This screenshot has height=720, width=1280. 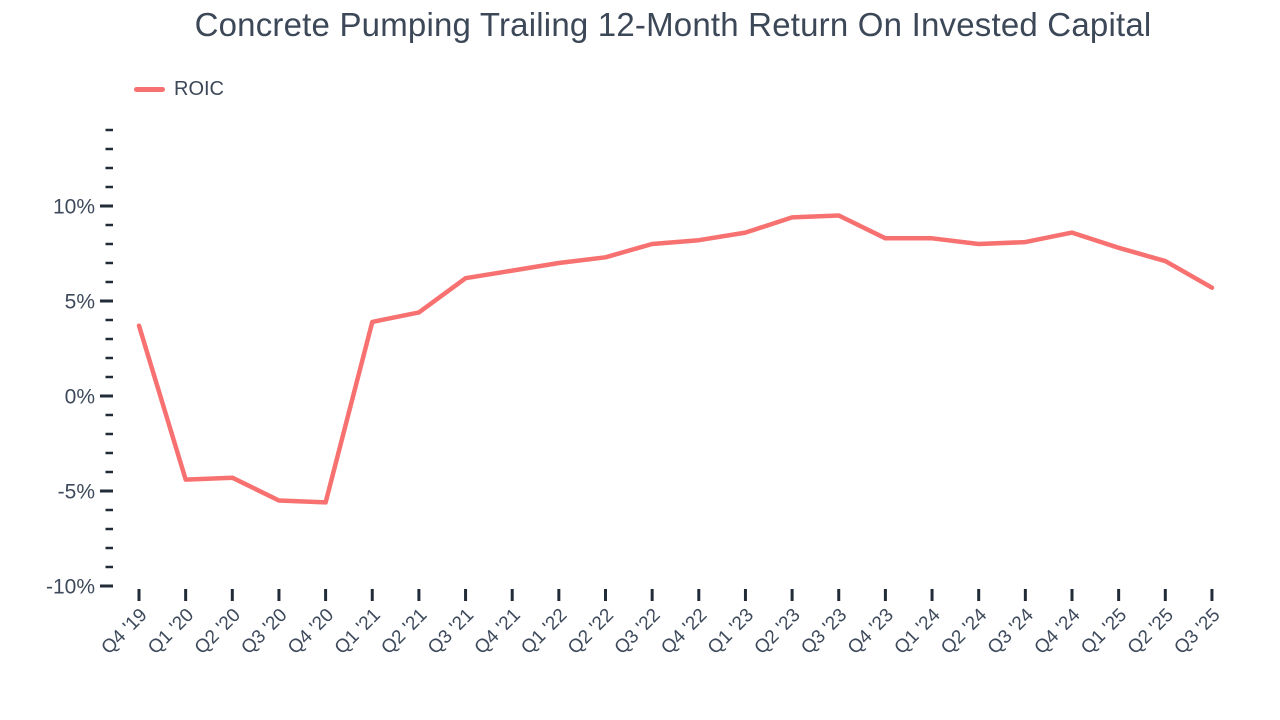 What do you see at coordinates (149, 89) in the screenshot?
I see `legend-line-swatch` at bounding box center [149, 89].